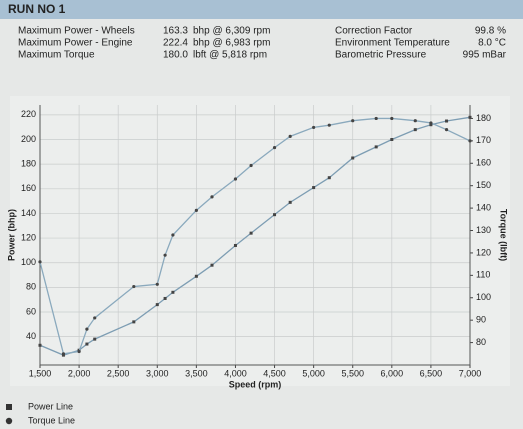 The width and height of the screenshot is (523, 429). What do you see at coordinates (483, 118) in the screenshot?
I see `y2-tick-label: 180` at bounding box center [483, 118].